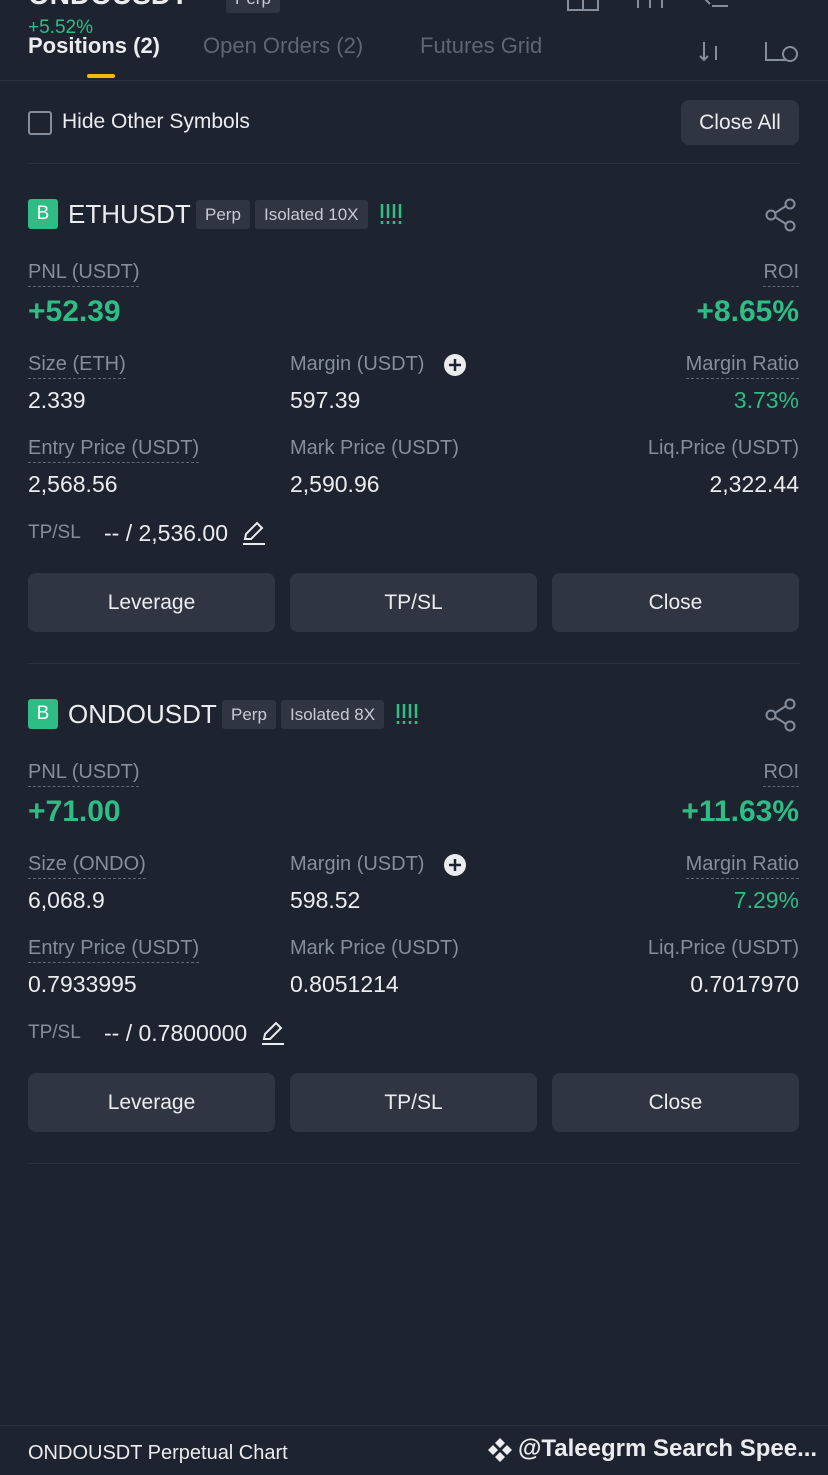 This screenshot has height=1475, width=828. What do you see at coordinates (283, 45) in the screenshot?
I see `tab: Open Orders (2)` at bounding box center [283, 45].